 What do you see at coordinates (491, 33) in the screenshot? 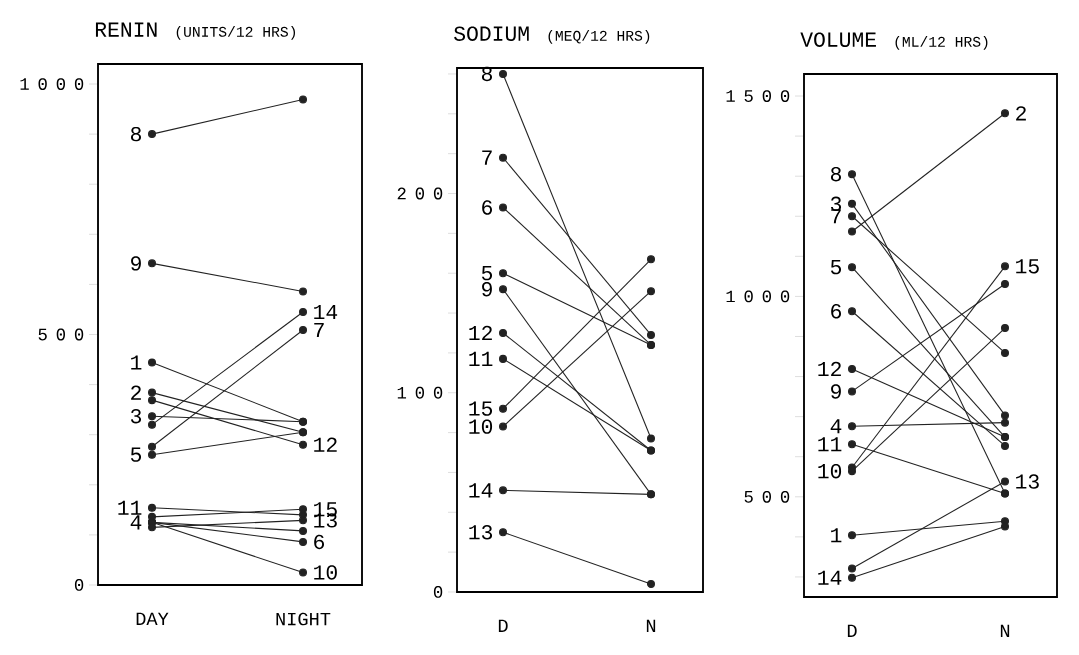
I see `chart-title: SODIUM` at bounding box center [491, 33].